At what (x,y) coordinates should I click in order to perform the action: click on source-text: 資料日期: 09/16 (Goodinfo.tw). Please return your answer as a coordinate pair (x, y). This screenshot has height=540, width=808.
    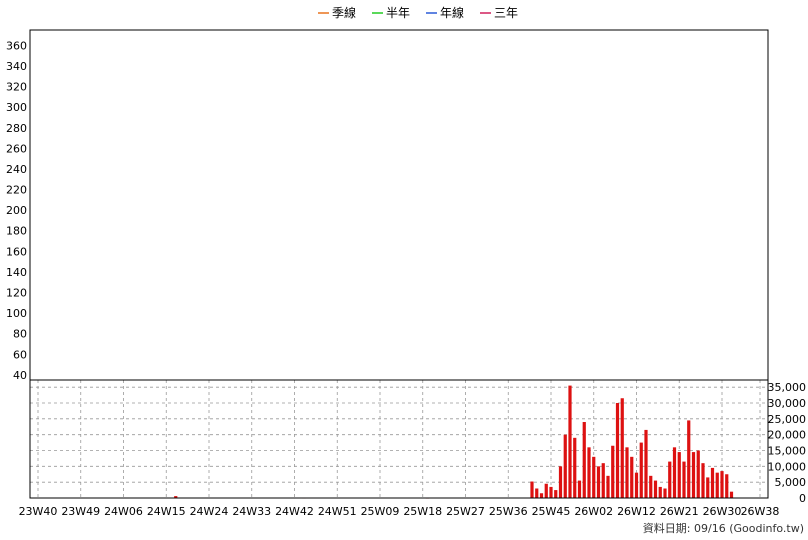
    Looking at the image, I should click on (723, 528).